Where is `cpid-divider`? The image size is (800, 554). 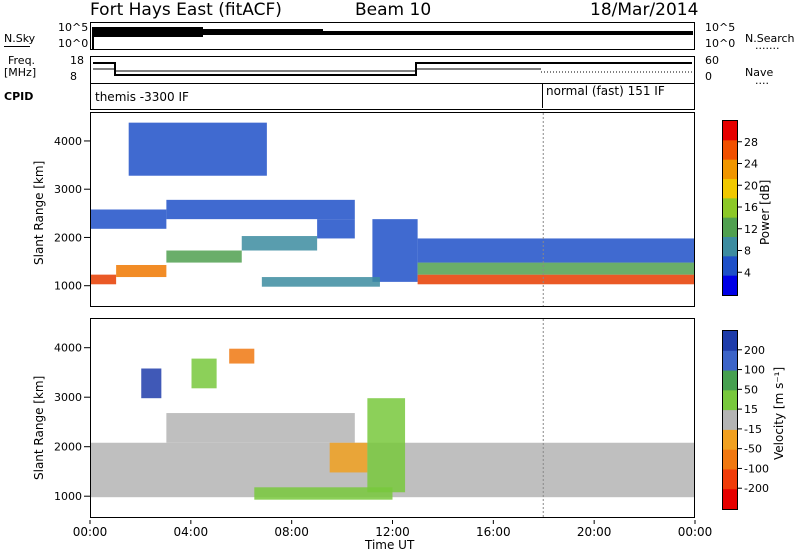
cpid-divider is located at coordinates (542, 96).